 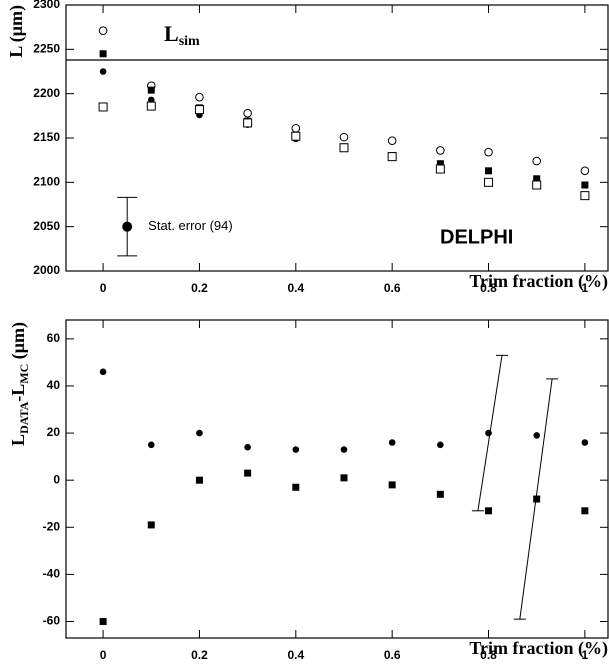 I want to click on y-axis-label: LDATA​-LMC​ (μm), so click(x=19, y=384).